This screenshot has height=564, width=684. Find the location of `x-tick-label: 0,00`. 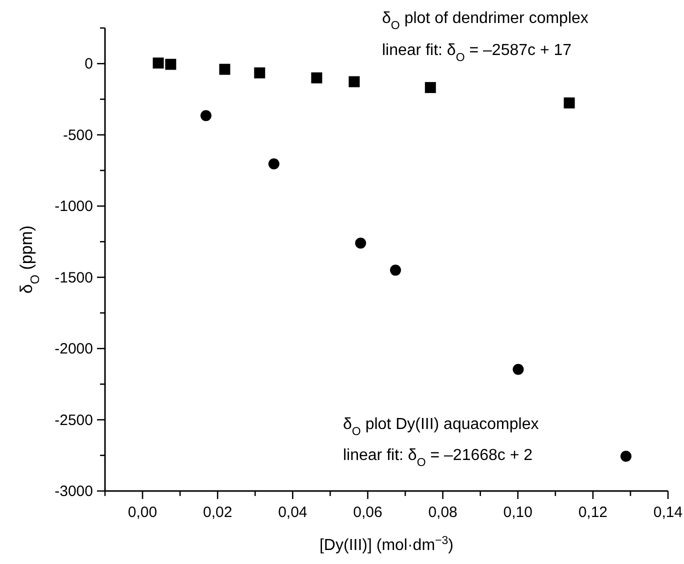

x-tick-label: 0,00 is located at coordinates (143, 512).